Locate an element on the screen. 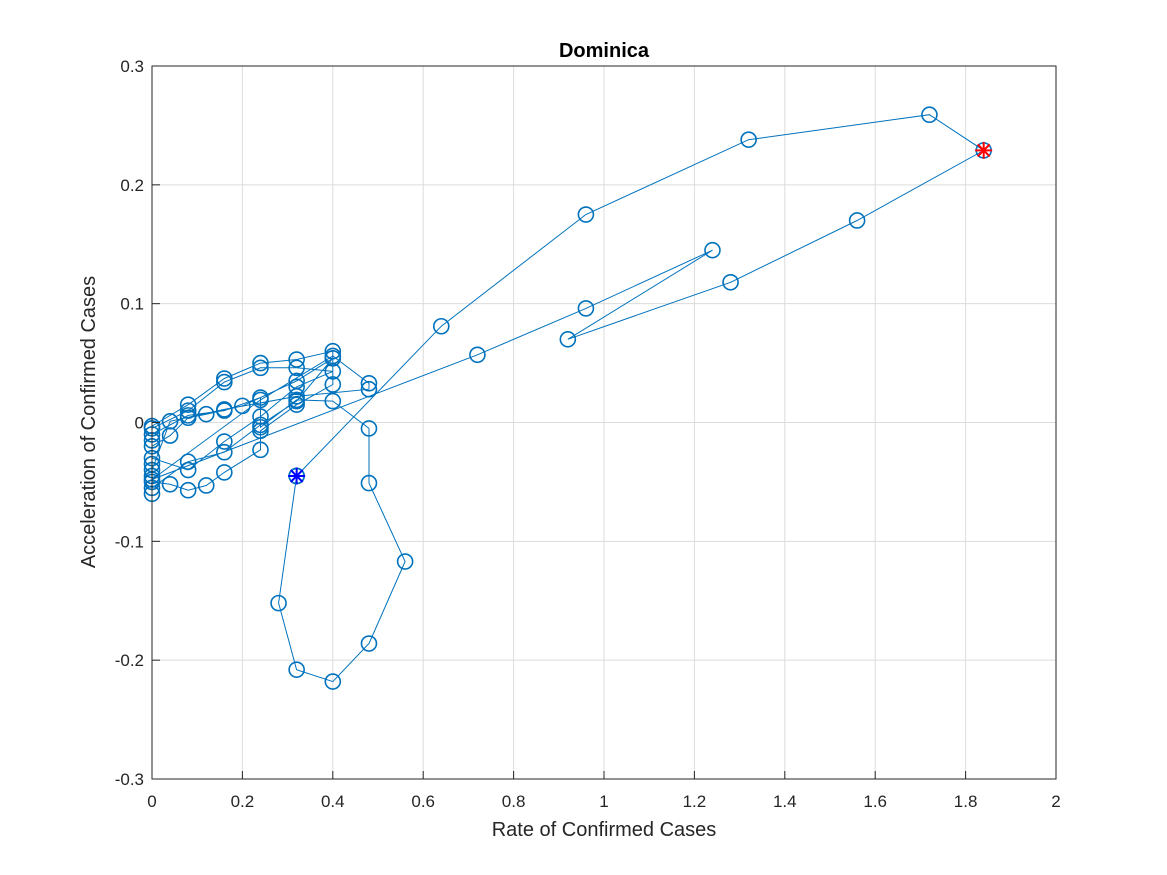 Image resolution: width=1167 pixels, height=875 pixels. y-tick-label: 0.3 is located at coordinates (132, 66).